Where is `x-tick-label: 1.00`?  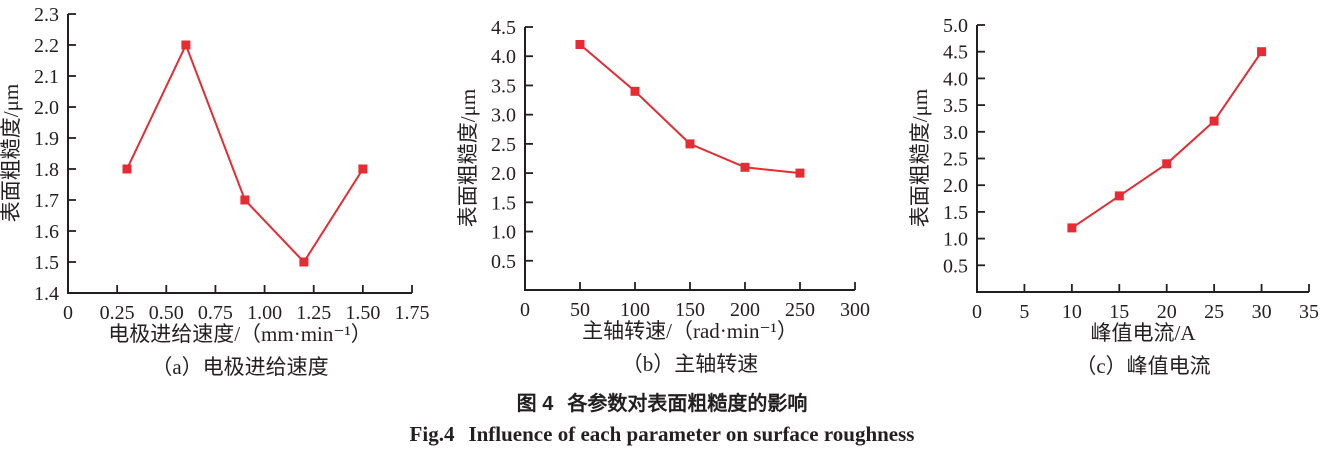
x-tick-label: 1.00 is located at coordinates (264, 313).